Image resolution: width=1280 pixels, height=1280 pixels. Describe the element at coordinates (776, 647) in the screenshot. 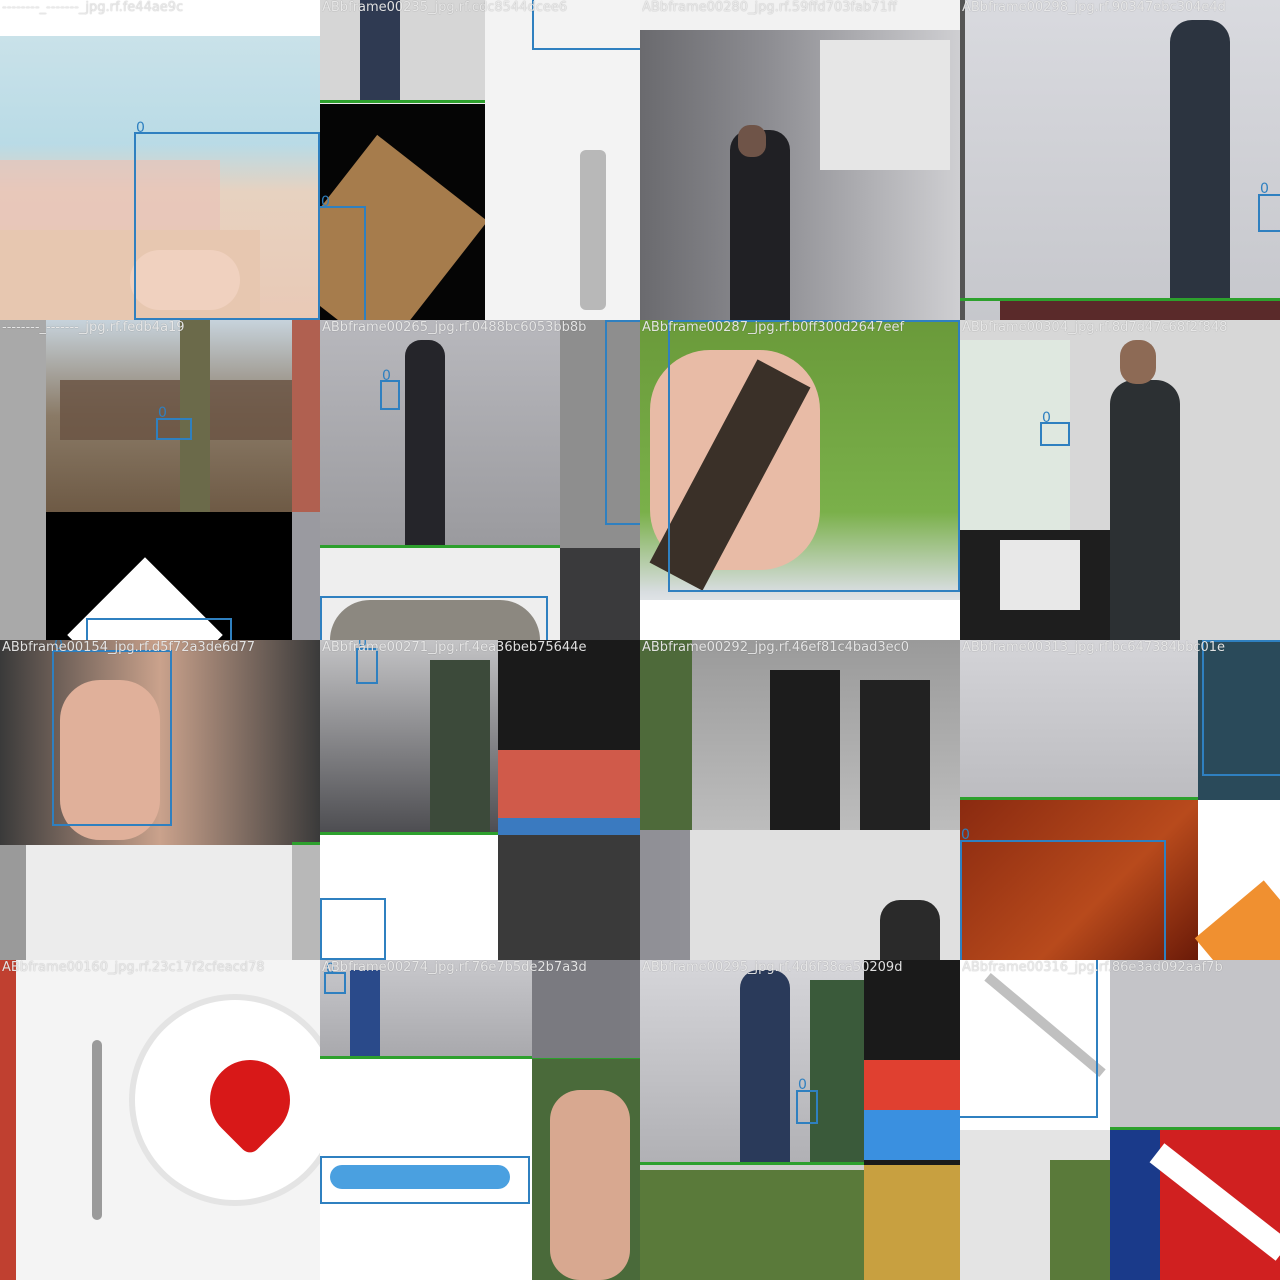

I see `tile-filename: ABbframe00292_jpg.rf.46ef81c4bad3ec0` at that location.